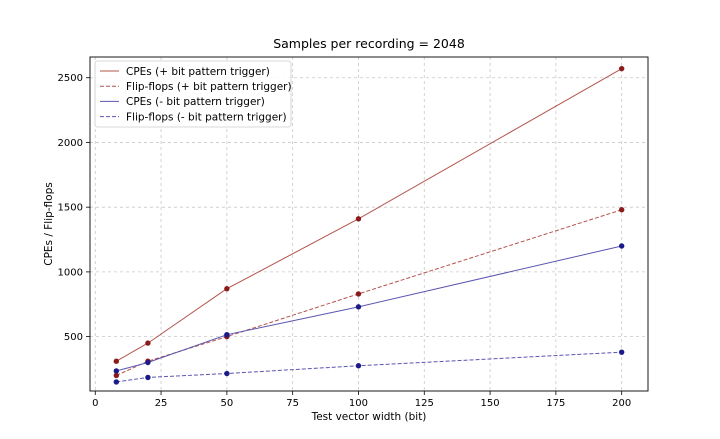  I want to click on x-axis-label: Test vector width (bit), so click(369, 417).